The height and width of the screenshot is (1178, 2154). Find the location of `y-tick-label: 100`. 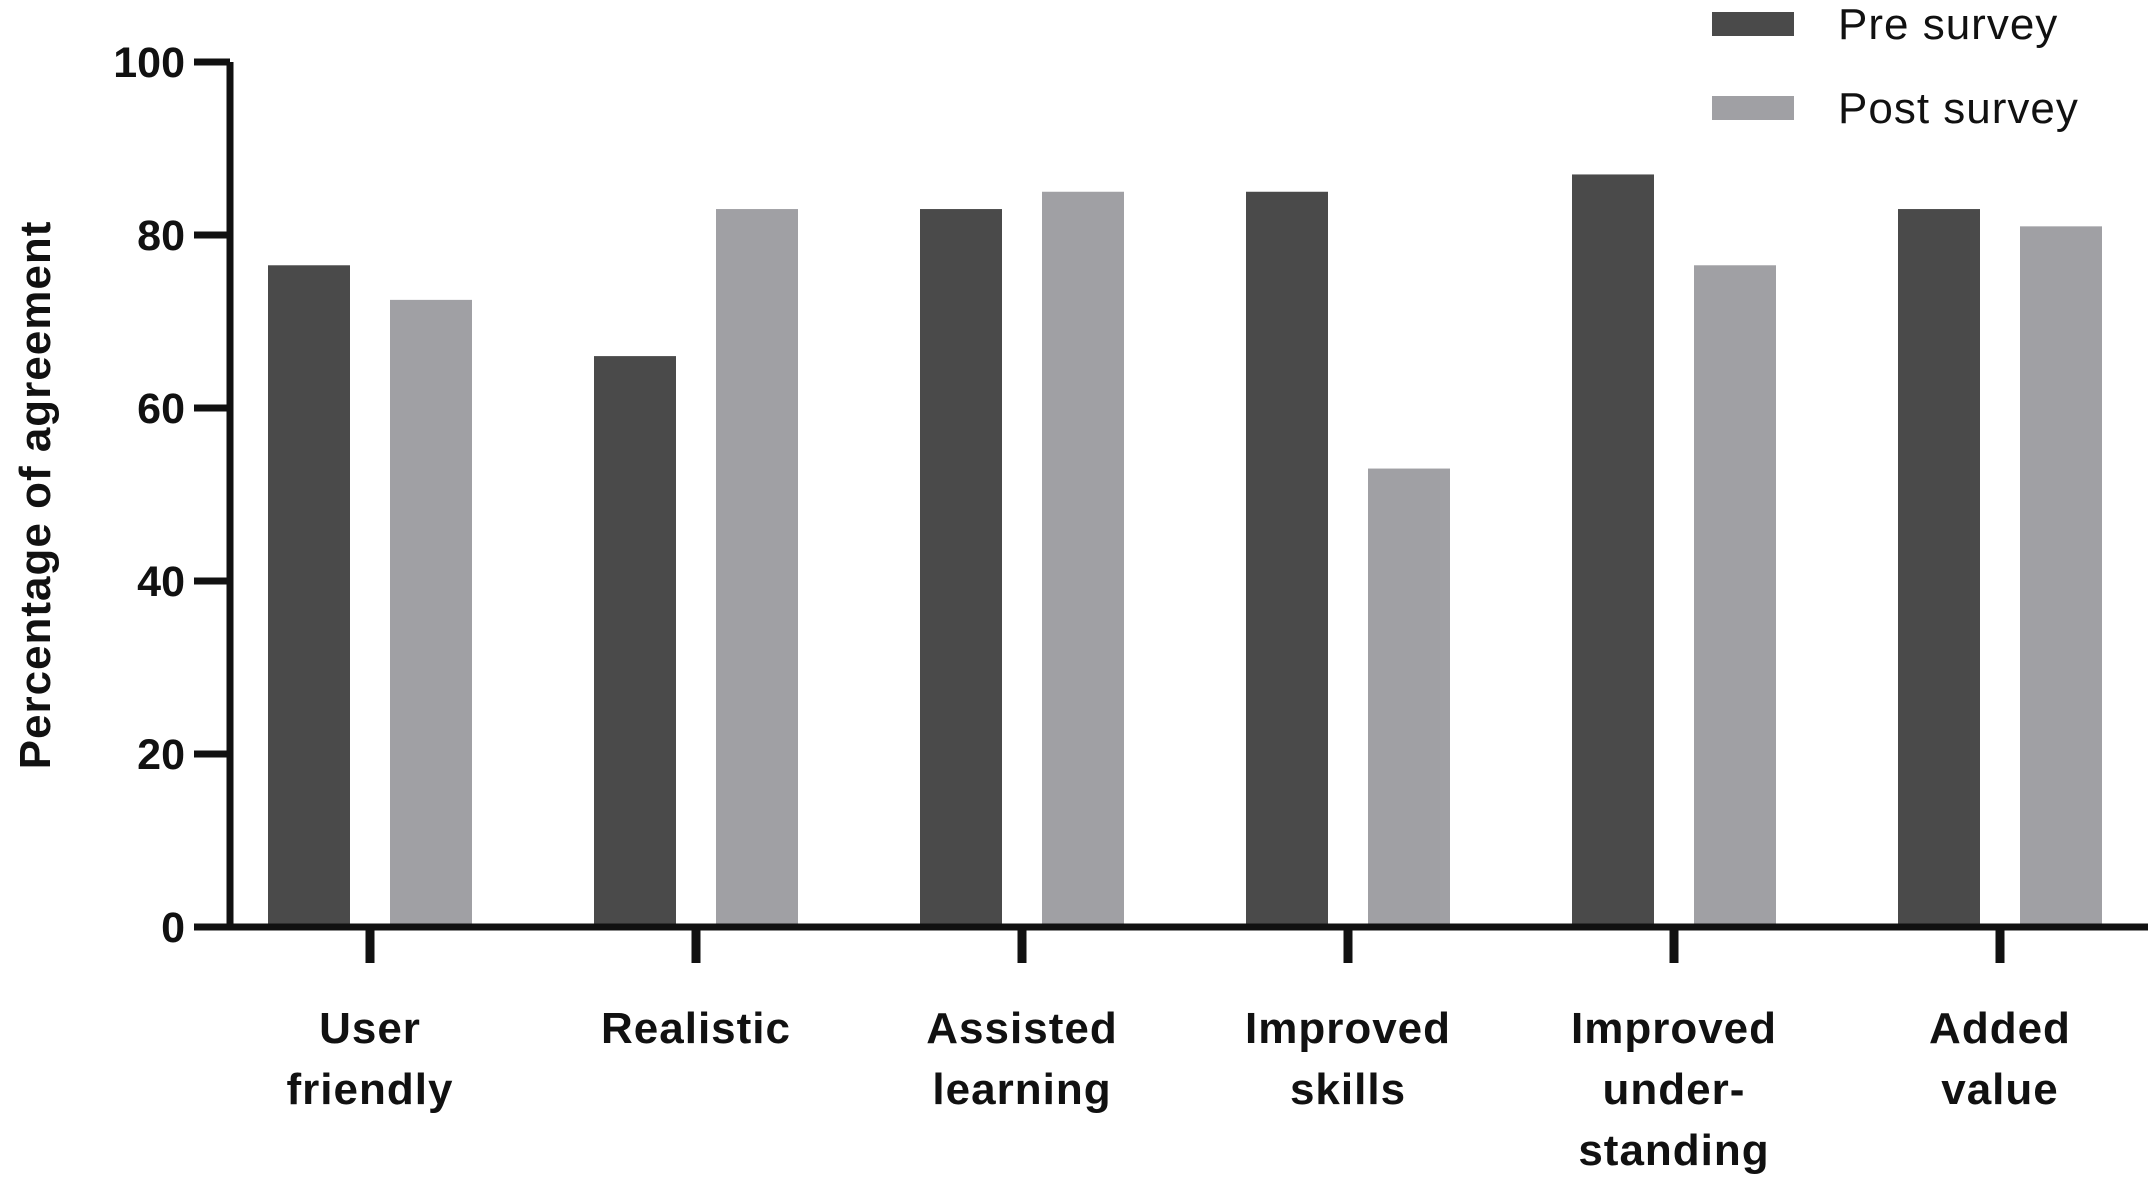

y-tick-label: 100 is located at coordinates (149, 63).